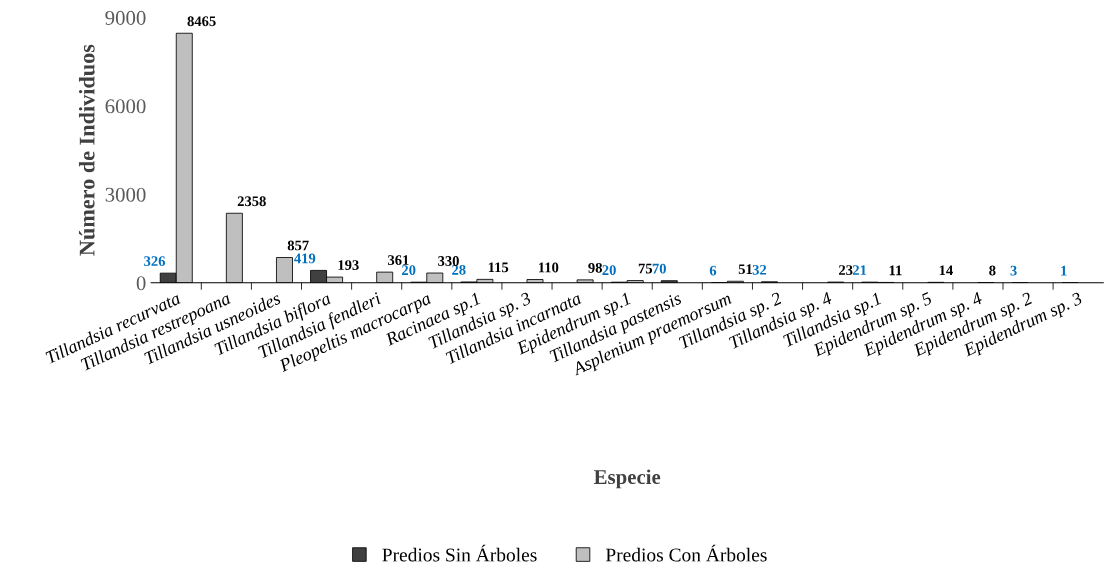 The image size is (1120, 583). Describe the element at coordinates (125, 17) in the screenshot. I see `y-tick-label: 9000` at that location.